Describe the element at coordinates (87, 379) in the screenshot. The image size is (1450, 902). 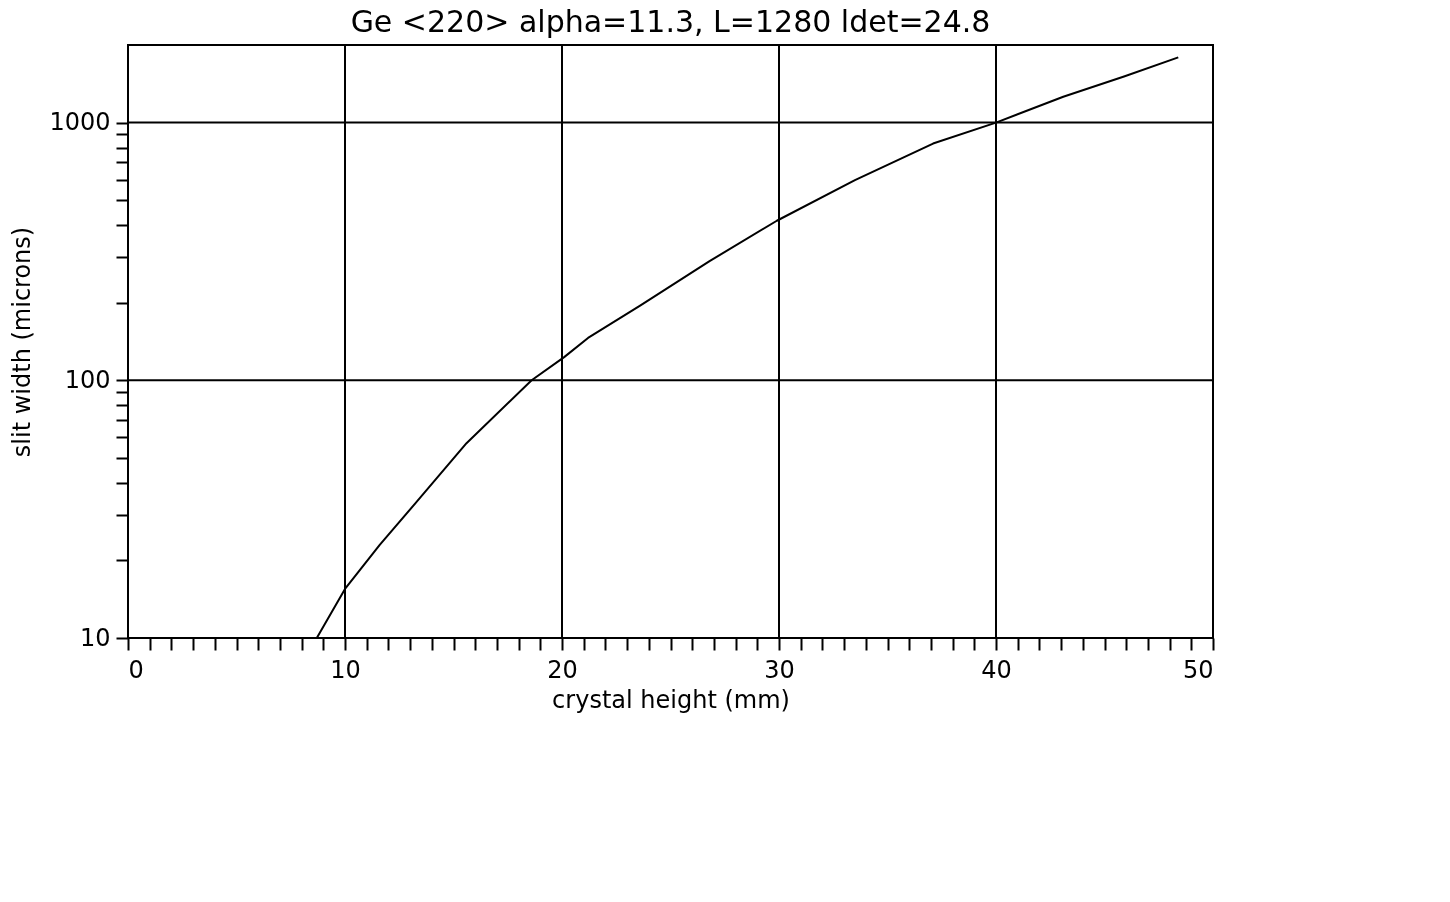
I see `y-tick-label: 100` at that location.